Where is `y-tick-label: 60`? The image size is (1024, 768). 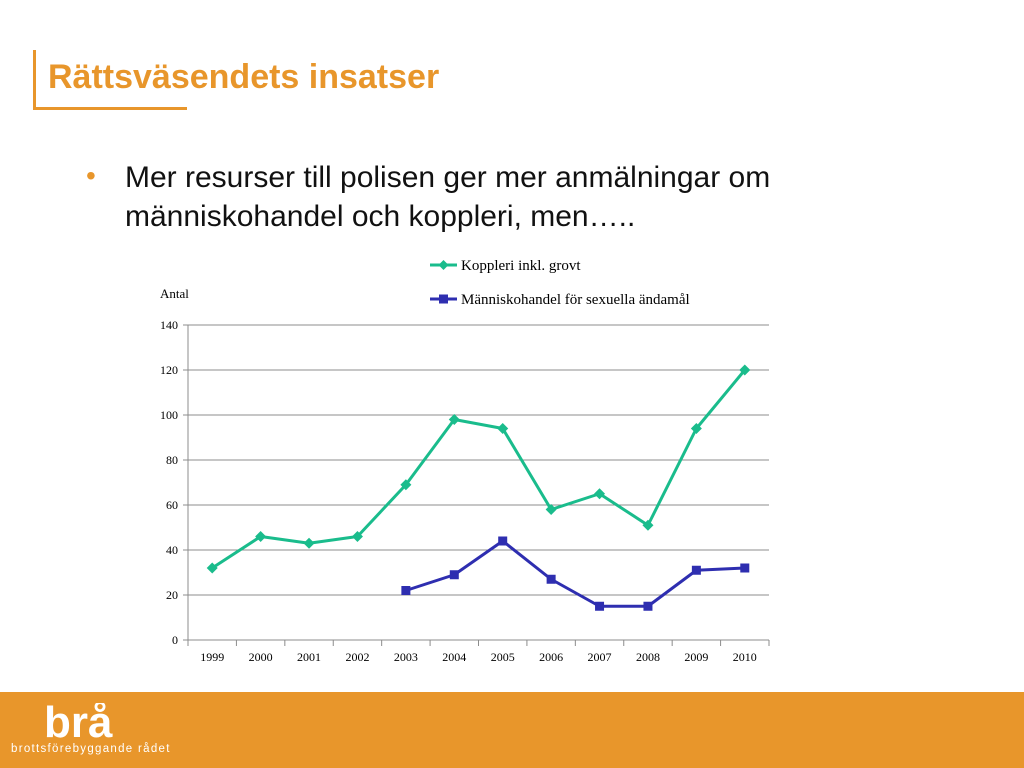
y-tick-label: 60 is located at coordinates (172, 505).